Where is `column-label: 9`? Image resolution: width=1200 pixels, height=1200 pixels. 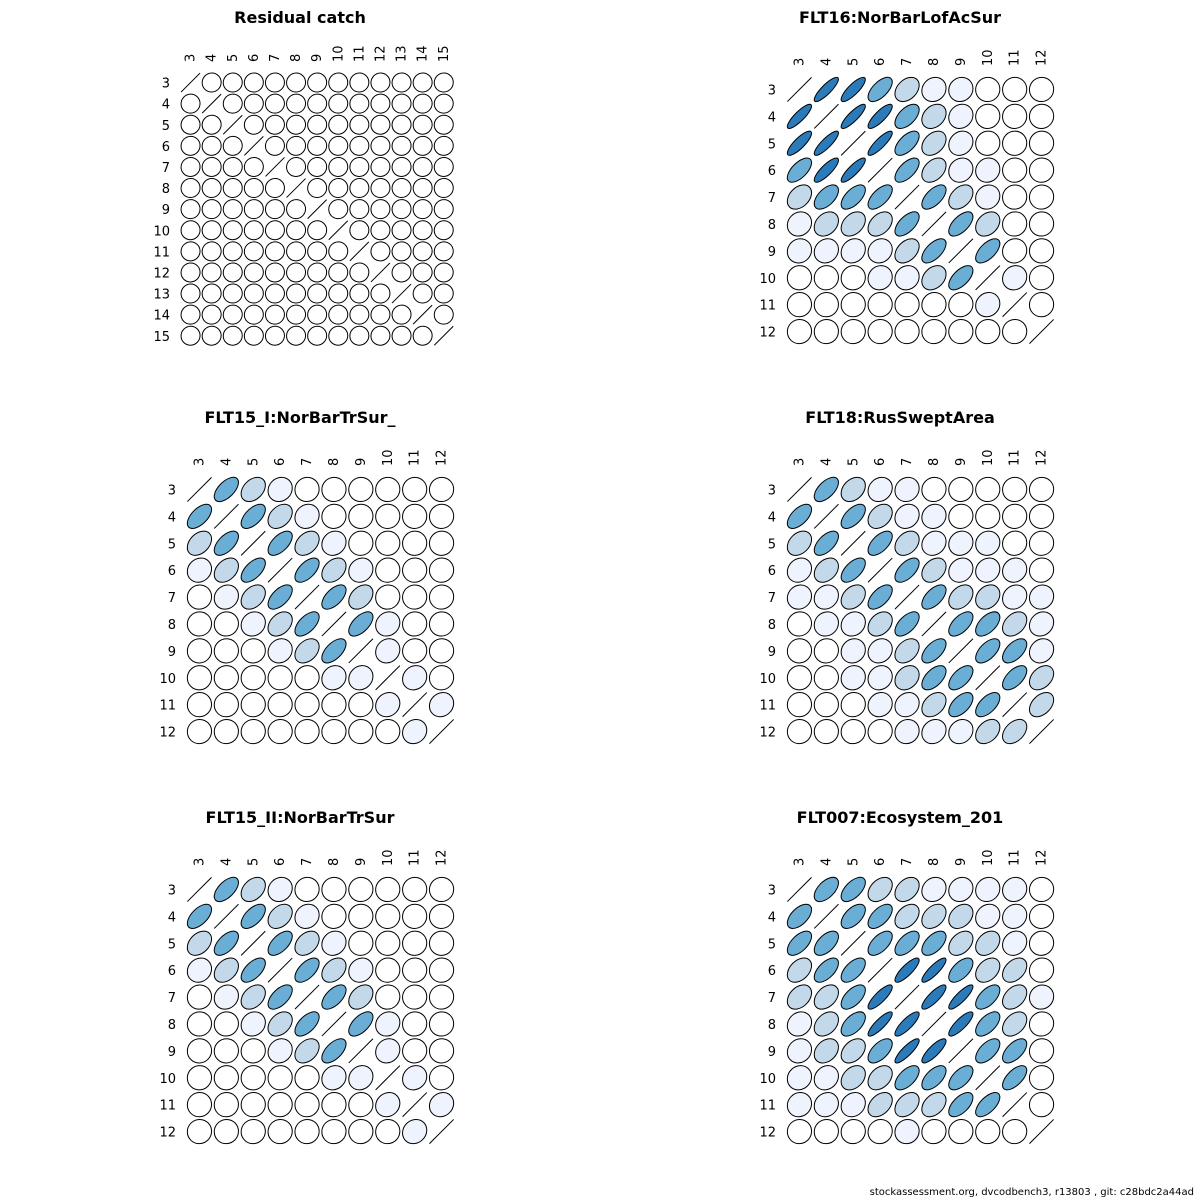 column-label: 9 is located at coordinates (361, 462).